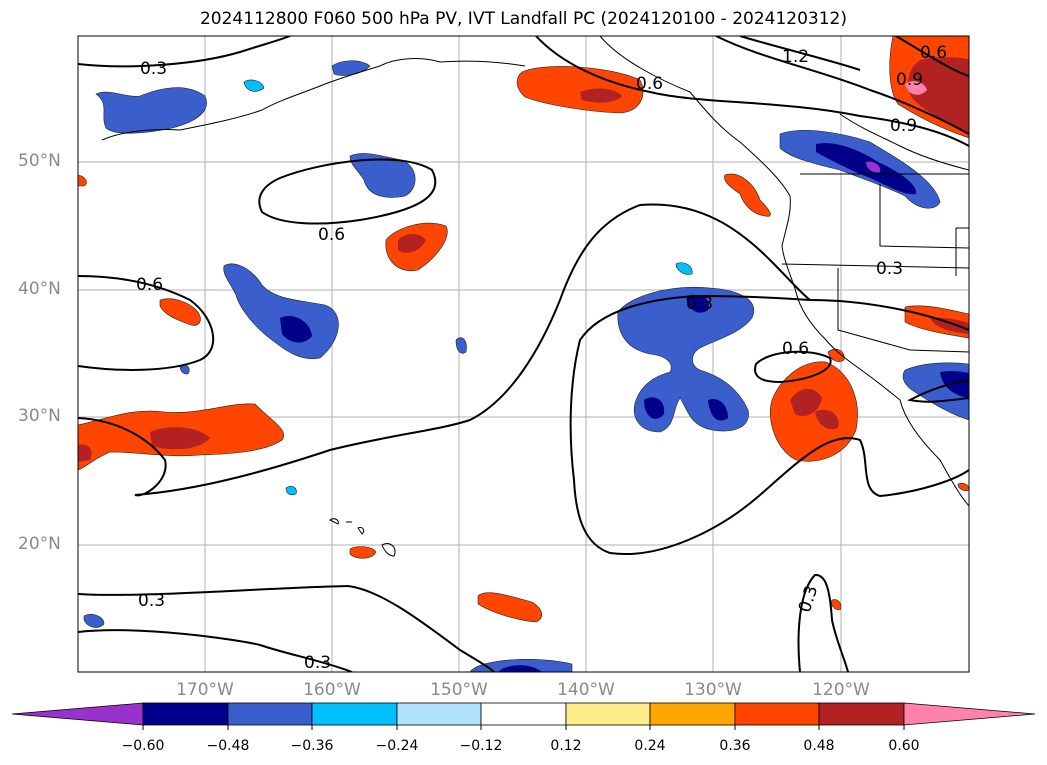 The image size is (1047, 765). I want to click on lat-label: 20°N, so click(39, 544).